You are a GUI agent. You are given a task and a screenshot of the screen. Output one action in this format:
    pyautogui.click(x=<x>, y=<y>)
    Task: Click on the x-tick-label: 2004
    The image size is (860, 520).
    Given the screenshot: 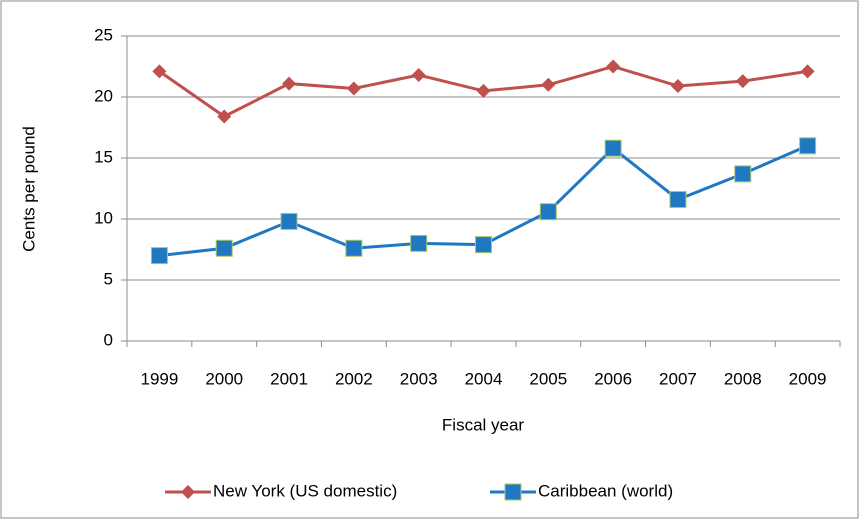 What is the action you would take?
    pyautogui.click(x=484, y=378)
    